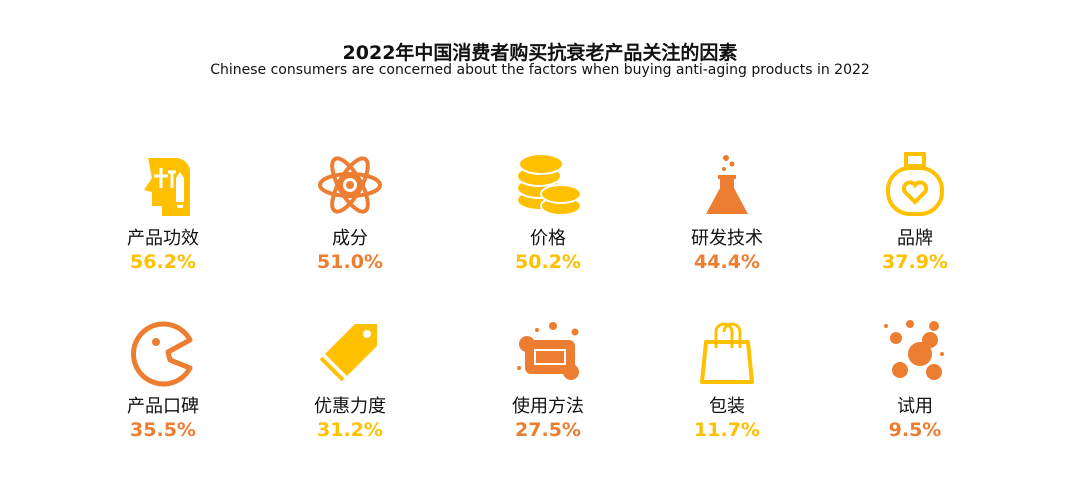 This screenshot has height=482, width=1080. I want to click on factor-percentage: 56.2%, so click(163, 262).